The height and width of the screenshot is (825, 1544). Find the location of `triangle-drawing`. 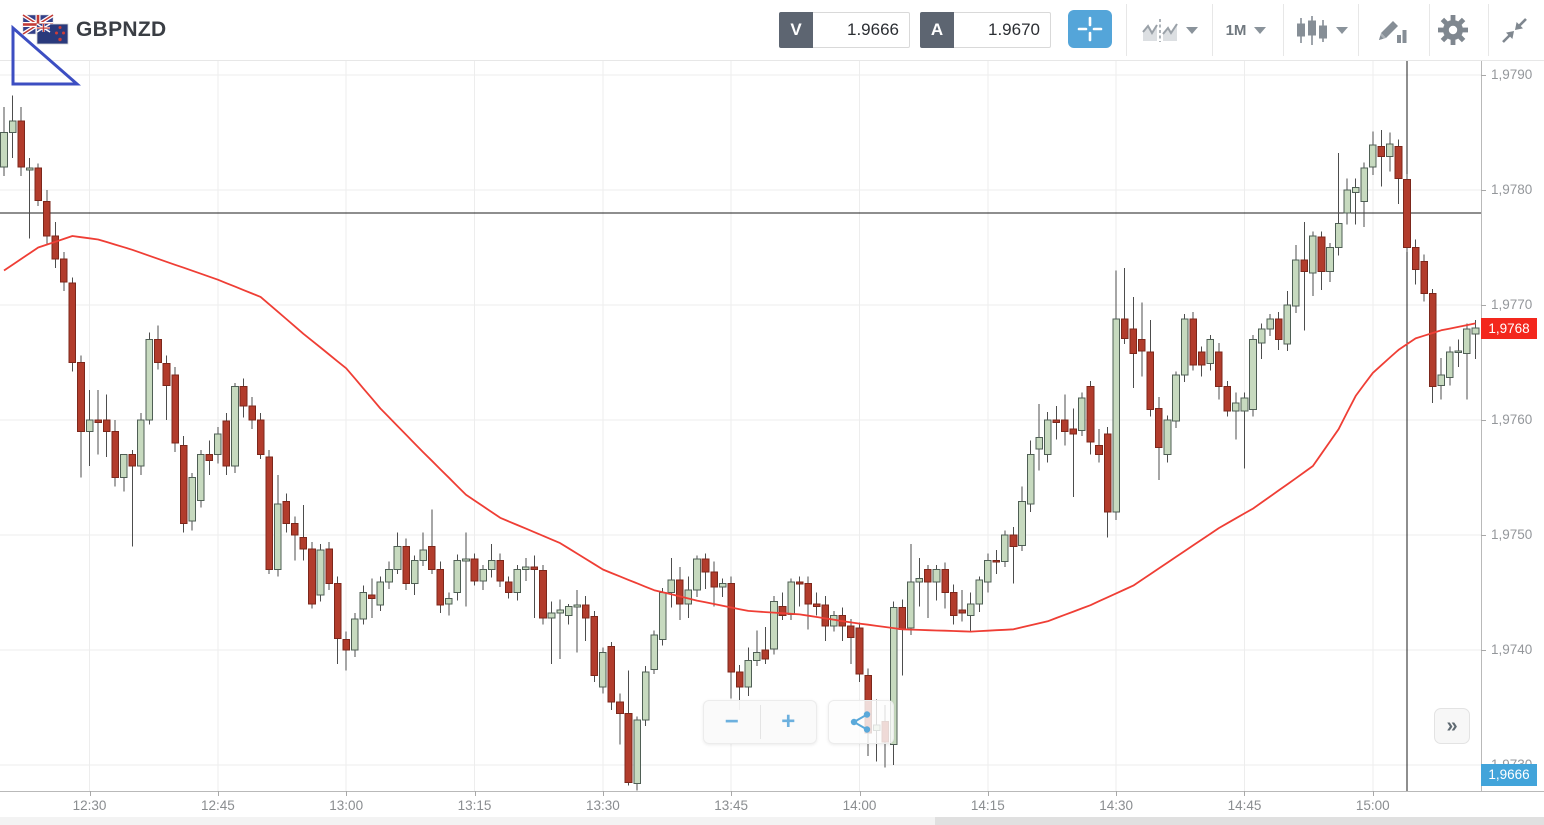

triangle-drawing is located at coordinates (50, 50).